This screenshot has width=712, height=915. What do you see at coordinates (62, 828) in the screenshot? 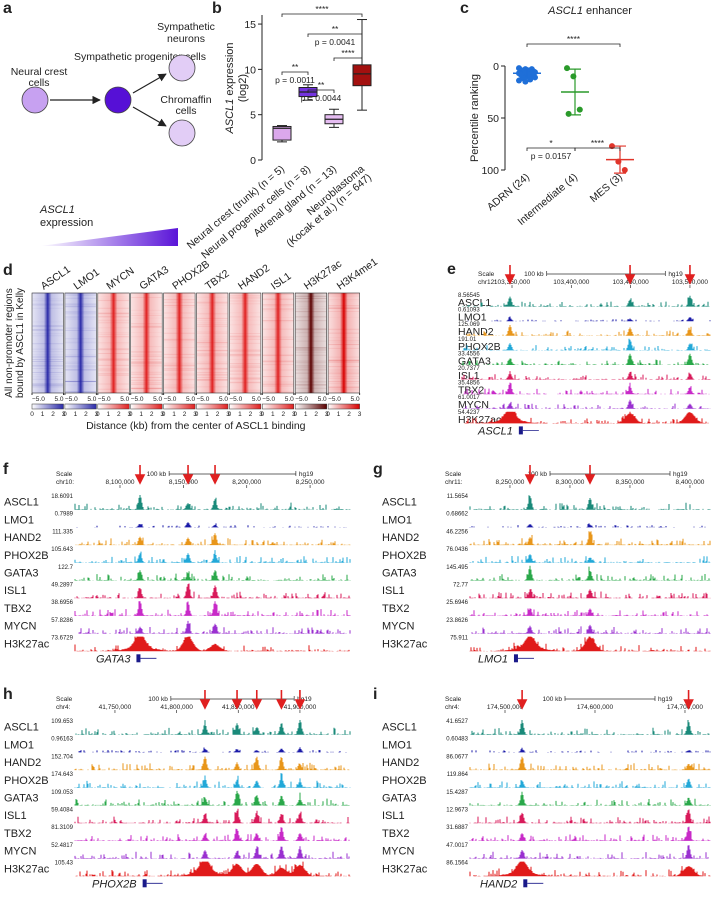
I see `track-scale: 81.3109` at bounding box center [62, 828].